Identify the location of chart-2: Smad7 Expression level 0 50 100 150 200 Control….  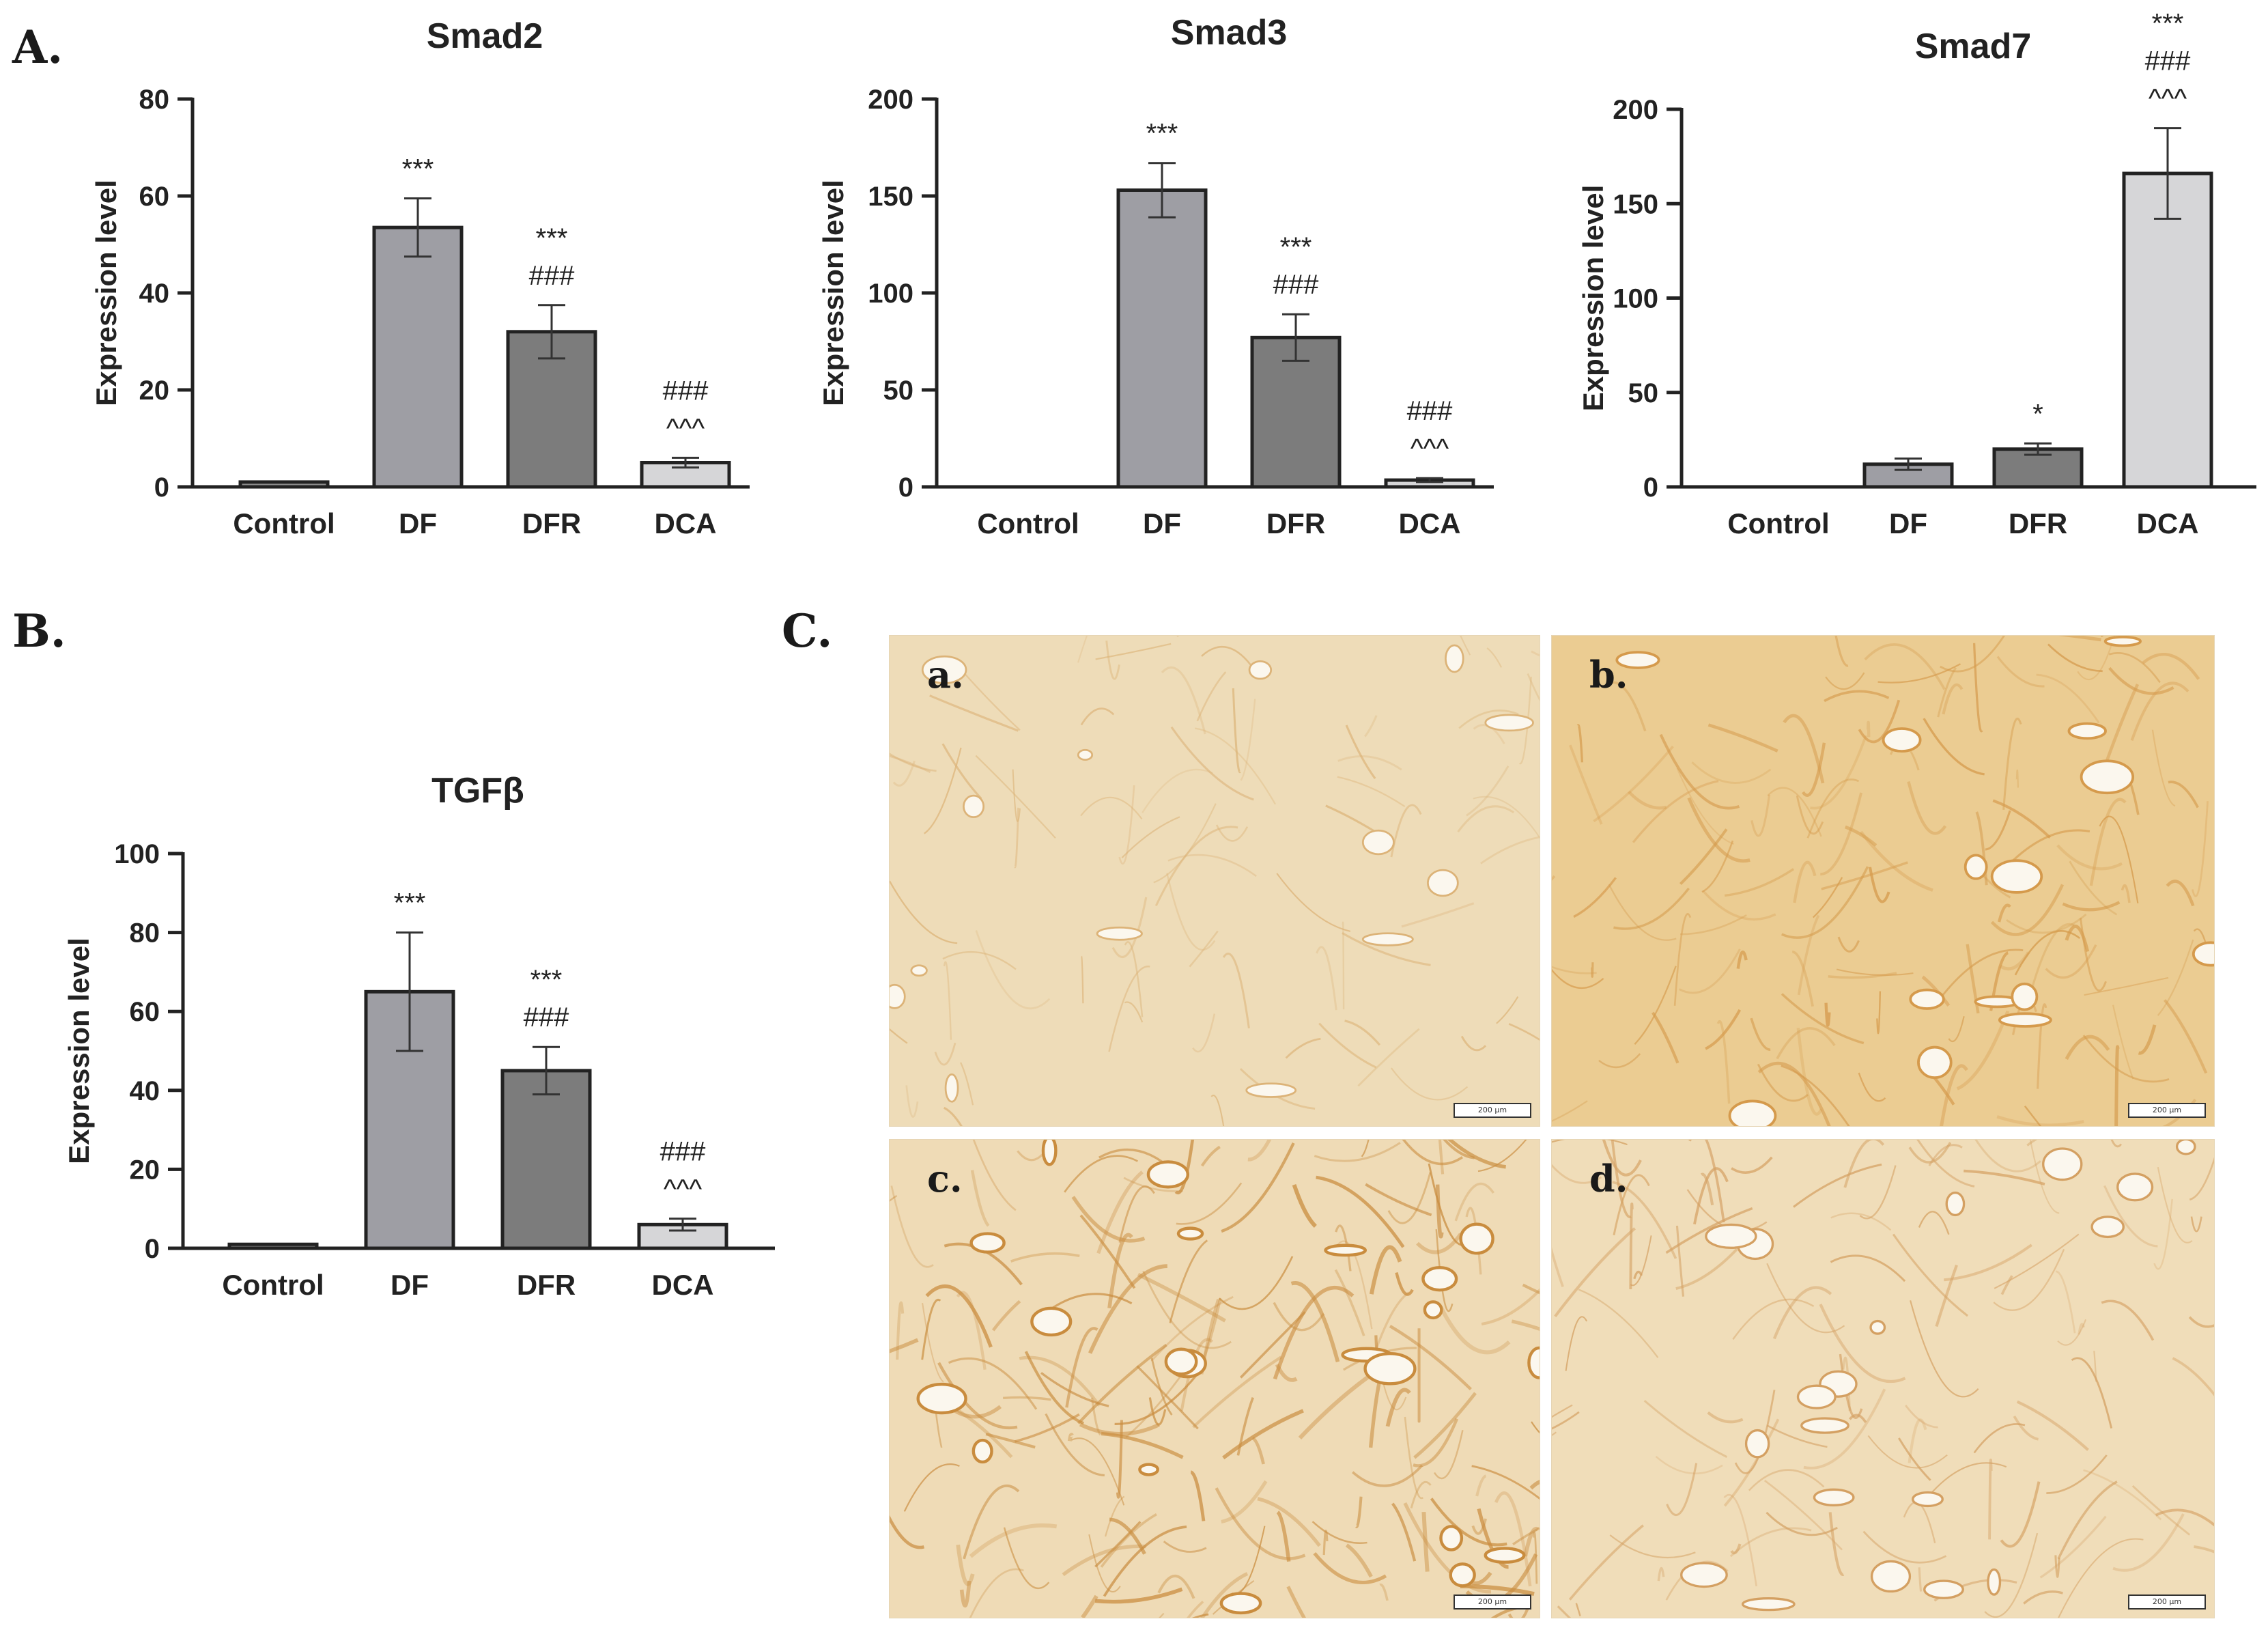
(1916, 274).